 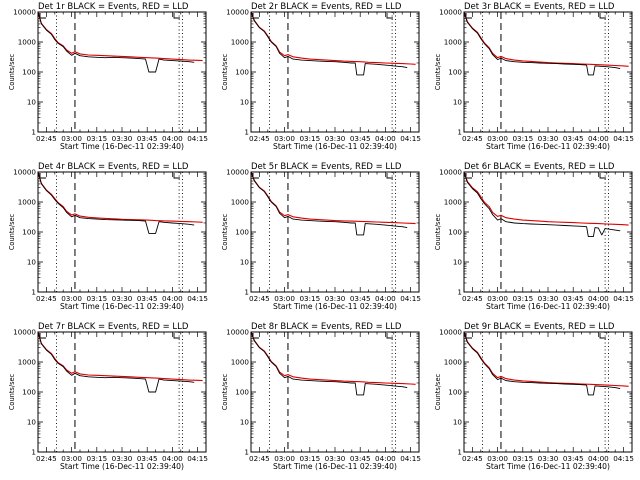 I want to click on panel-title: Det 7r BLACK = Events, RED = LLD, so click(x=113, y=327).